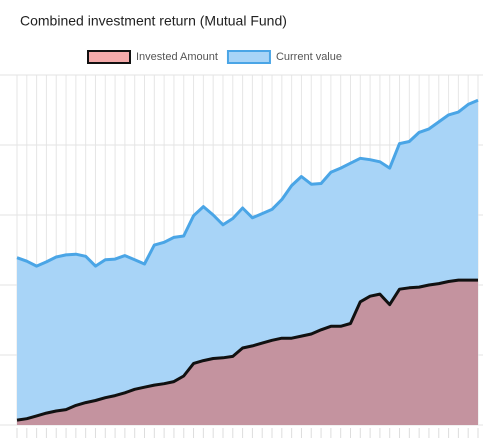 This screenshot has width=496, height=445. I want to click on legend-label: Invested Amount, so click(177, 57).